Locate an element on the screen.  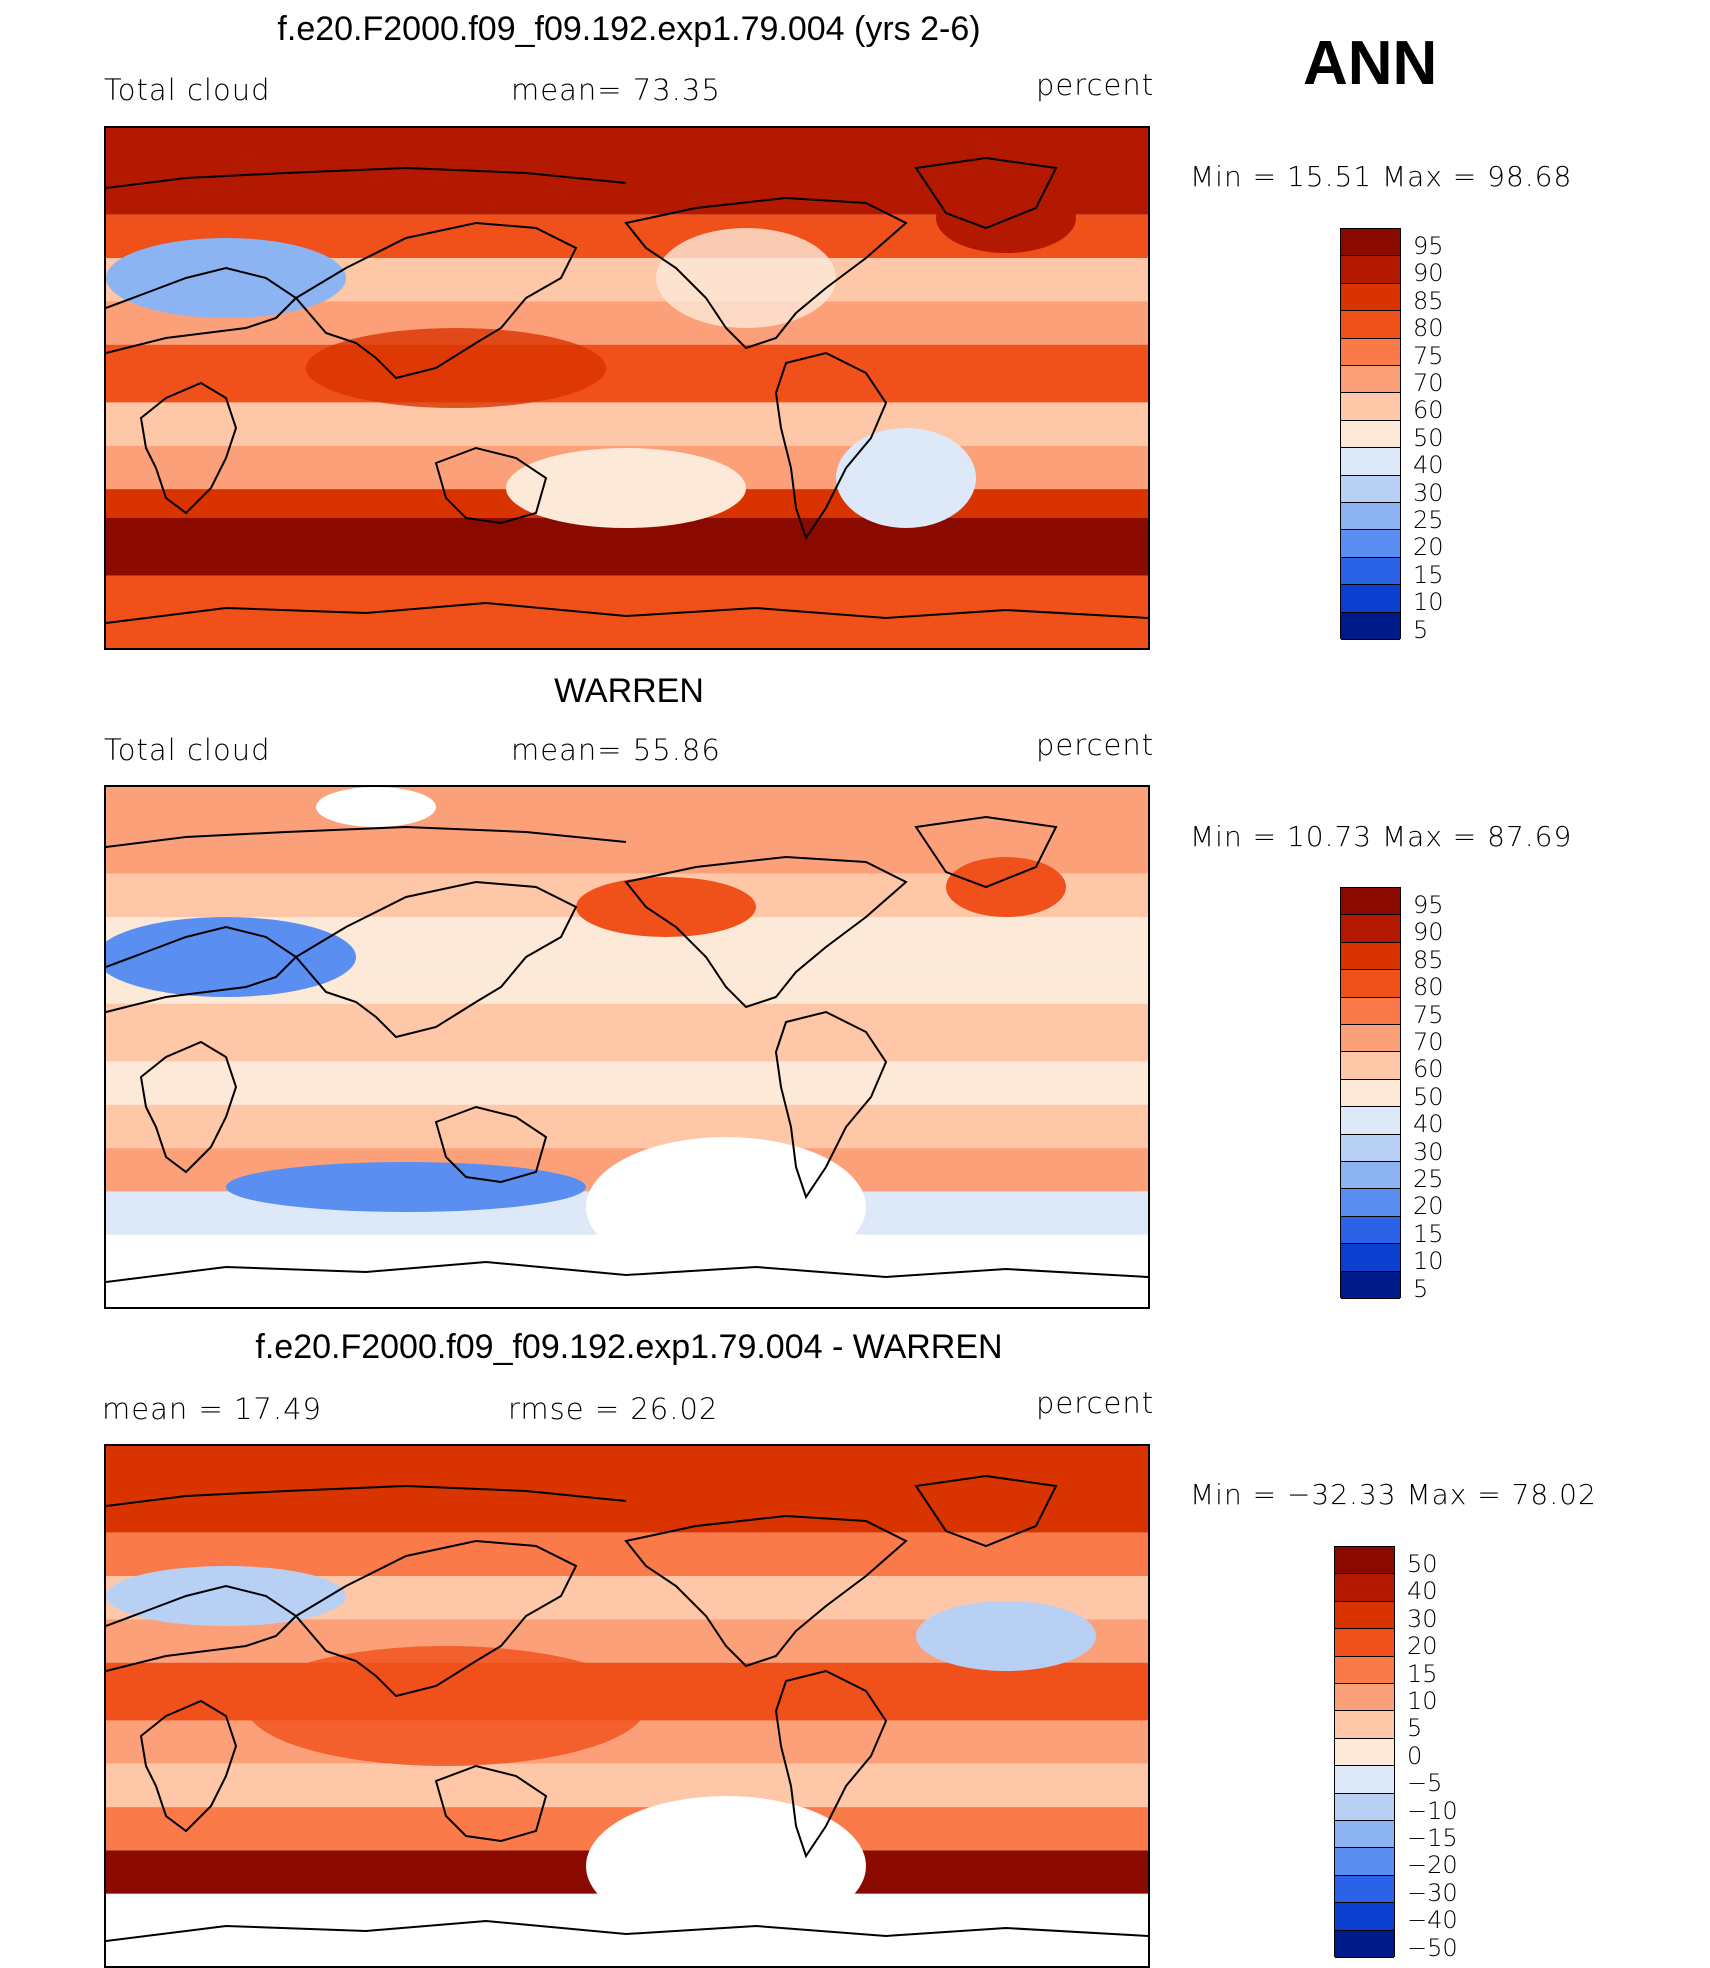
minmax-label: Min = −32.33 Max = 78.02 is located at coordinates (1393, 1494).